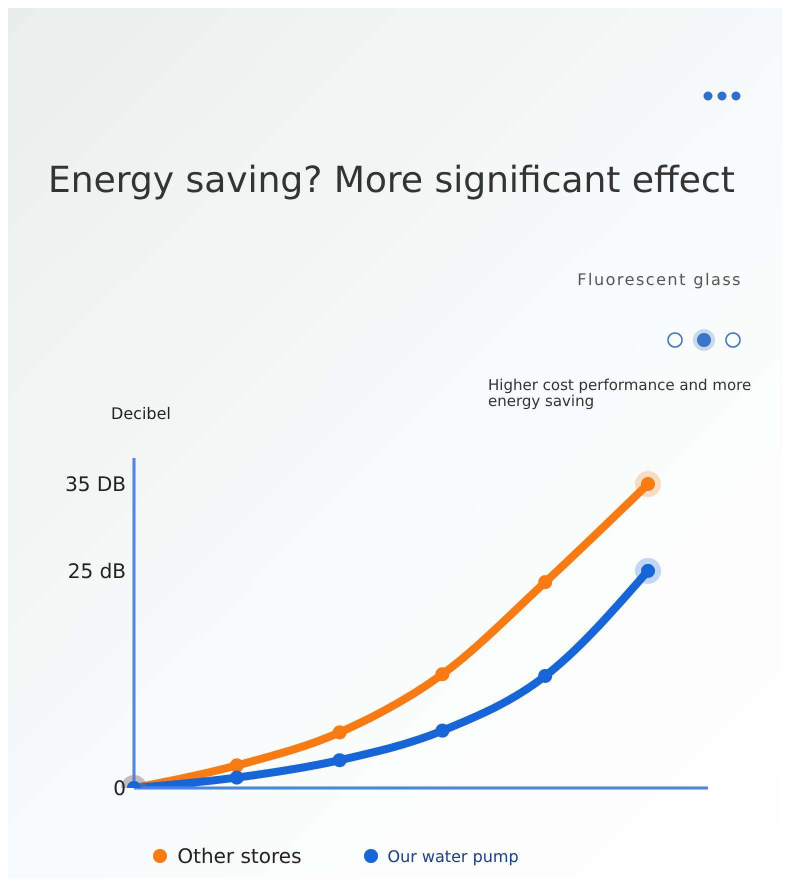  What do you see at coordinates (119, 788) in the screenshot?
I see `y-tick-label: 0` at bounding box center [119, 788].